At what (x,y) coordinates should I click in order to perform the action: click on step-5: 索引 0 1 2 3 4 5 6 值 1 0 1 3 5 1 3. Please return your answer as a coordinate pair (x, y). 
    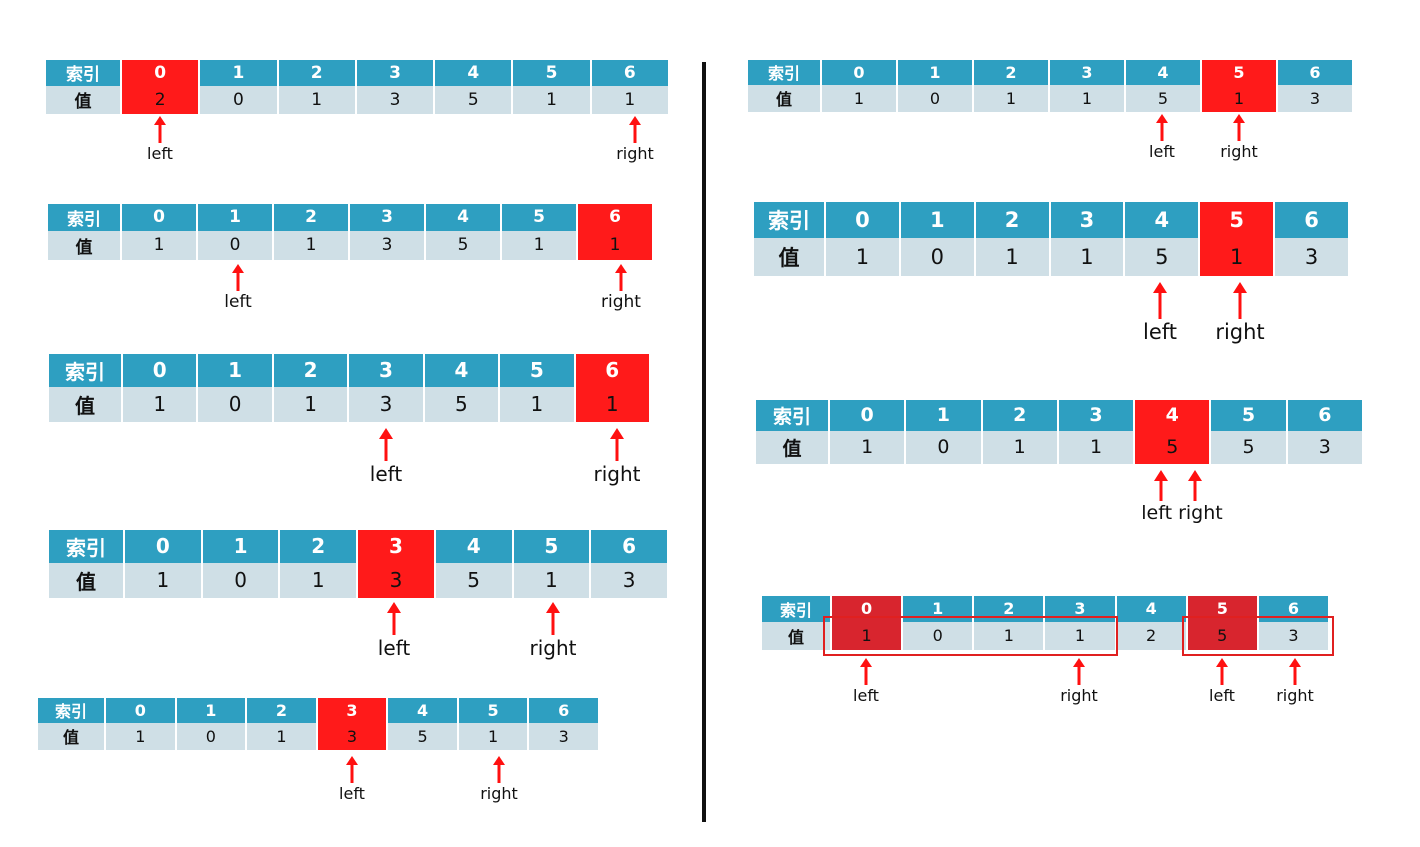
    Looking at the image, I should click on (318, 724).